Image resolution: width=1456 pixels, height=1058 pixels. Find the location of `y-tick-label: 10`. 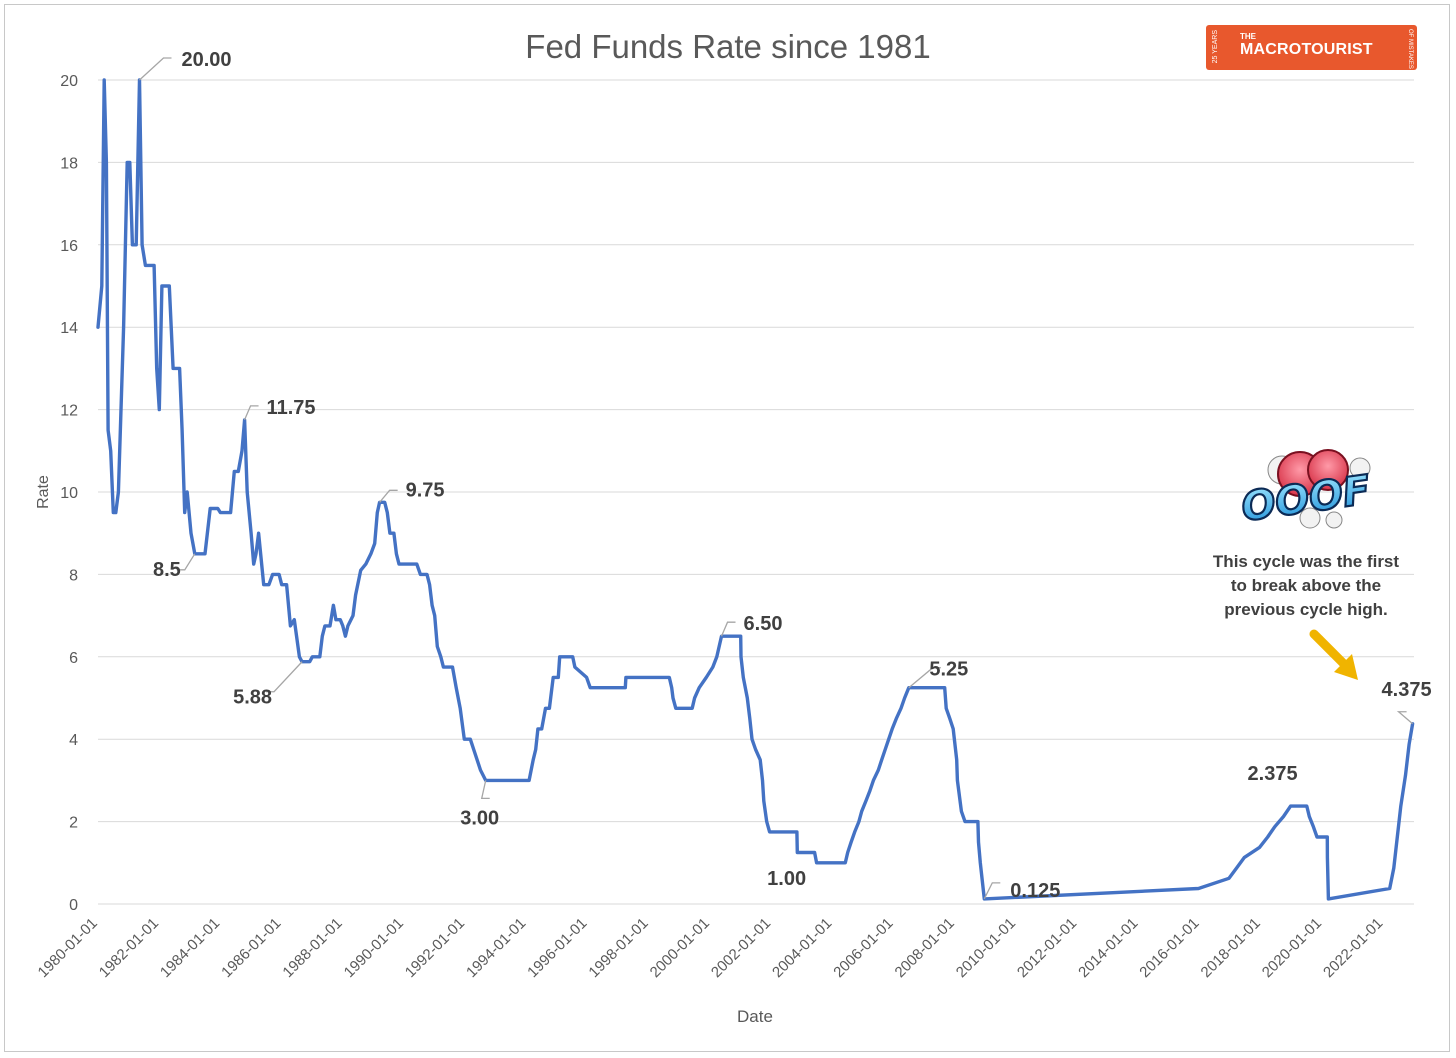

y-tick-label: 10 is located at coordinates (69, 493).